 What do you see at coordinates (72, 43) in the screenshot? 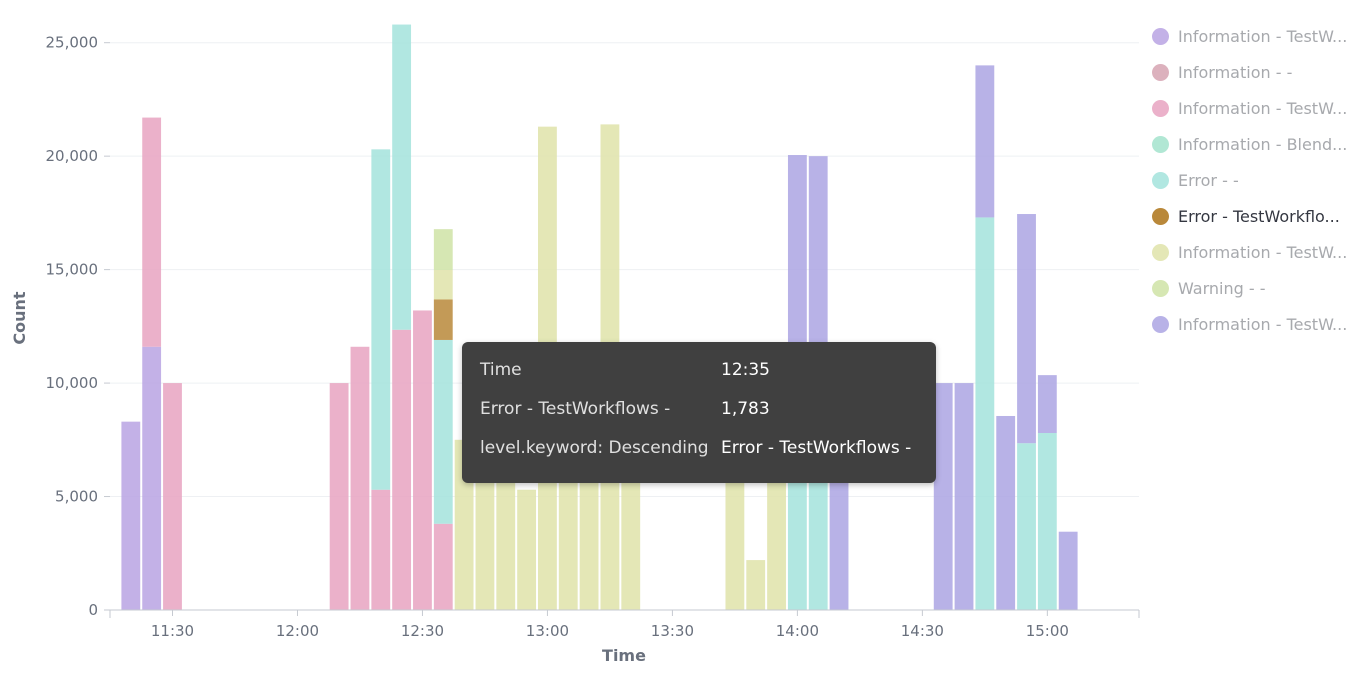
I see `y-tick-label: 25,000` at bounding box center [72, 43].